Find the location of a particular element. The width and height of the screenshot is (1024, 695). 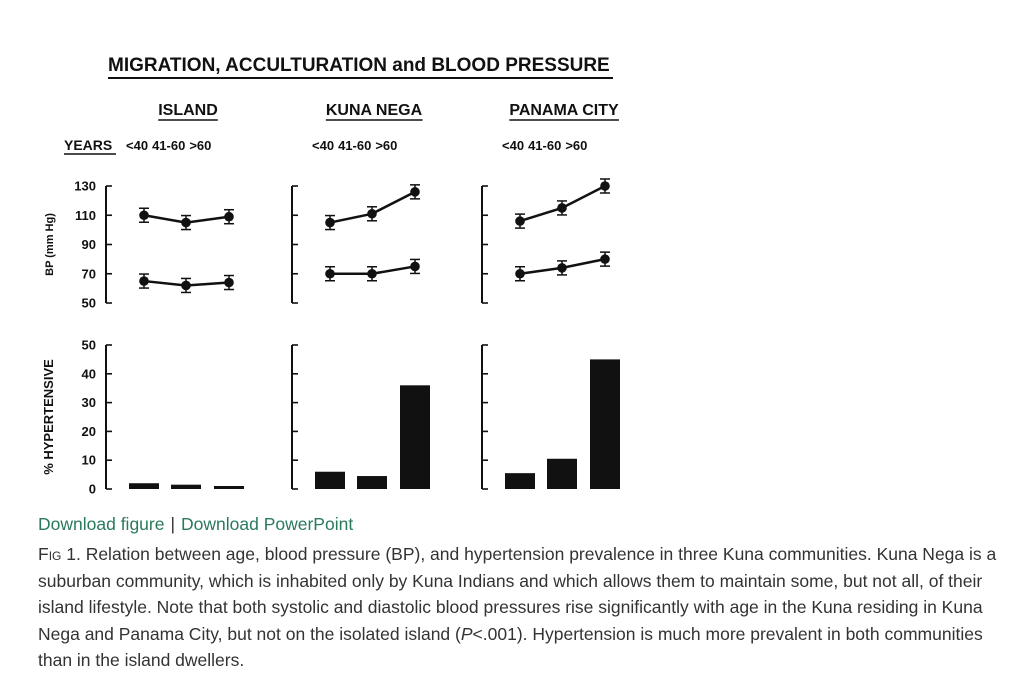

bp-tick-label: 110 is located at coordinates (85, 215).